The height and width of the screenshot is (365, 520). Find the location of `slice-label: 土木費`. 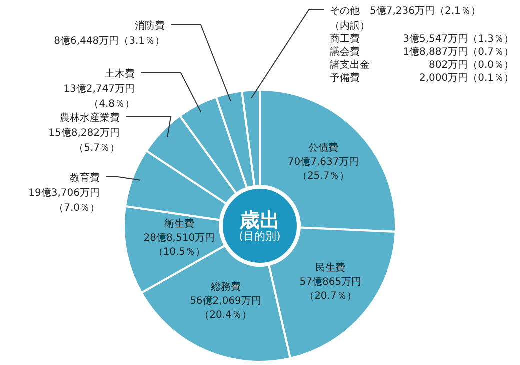

slice-label: 土木費 is located at coordinates (120, 74).